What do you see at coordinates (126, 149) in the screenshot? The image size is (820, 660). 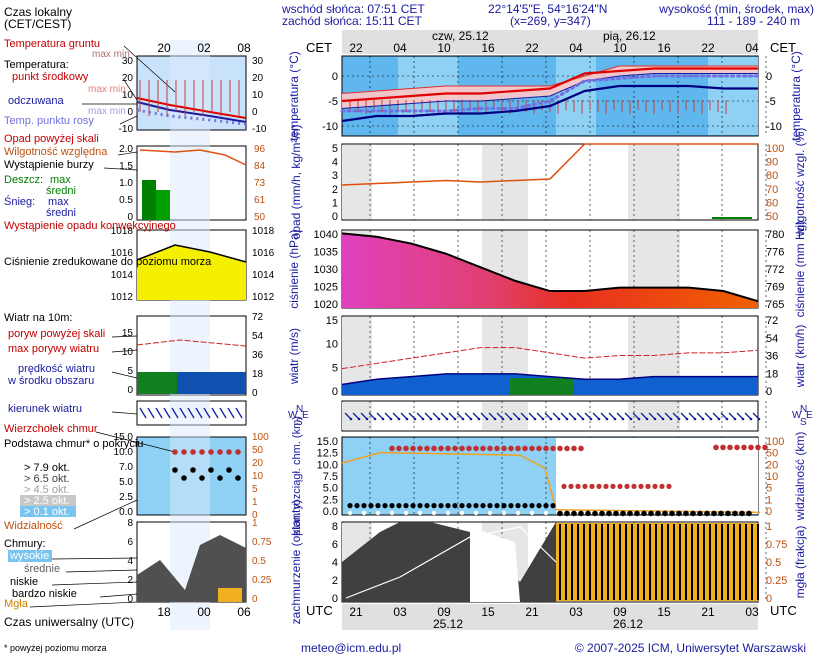 I see `legend-tick: 2.0` at bounding box center [126, 149].